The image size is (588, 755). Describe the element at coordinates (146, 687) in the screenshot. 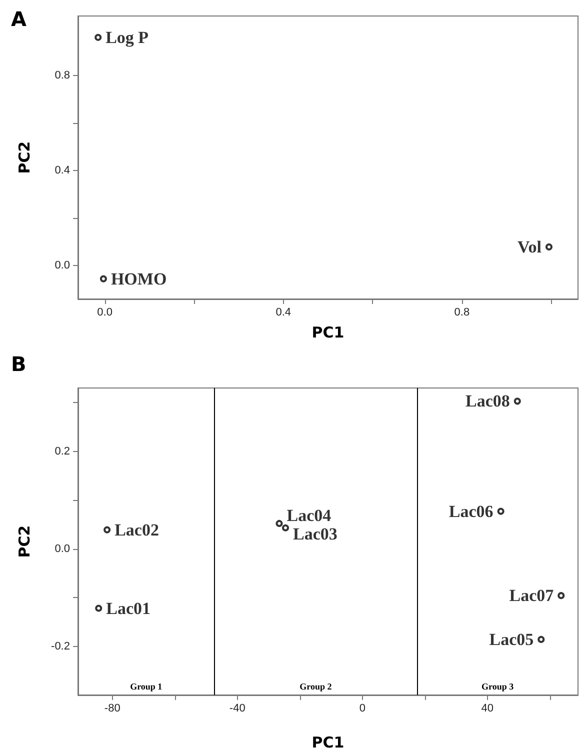

I see `annotation: Group 1` at that location.